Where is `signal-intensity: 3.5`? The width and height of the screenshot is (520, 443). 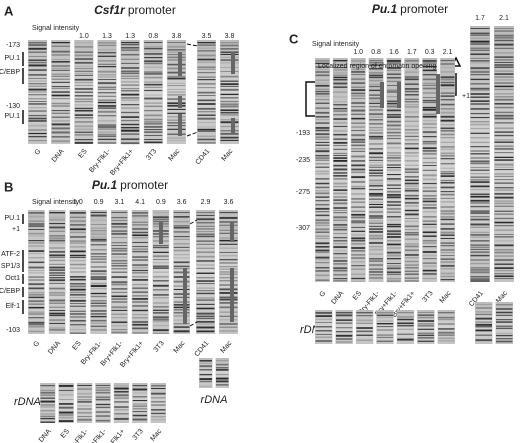 signal-intensity: 3.5 is located at coordinates (207, 36).